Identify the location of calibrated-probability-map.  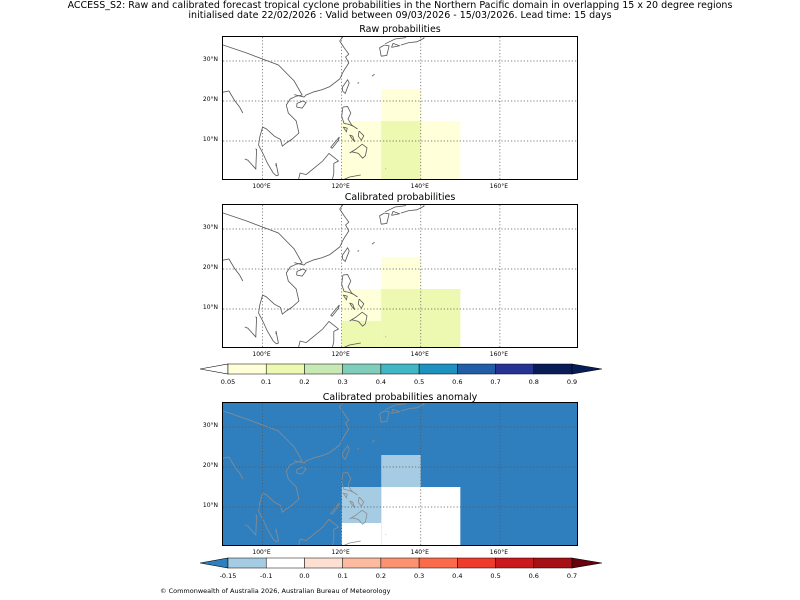
(400, 276).